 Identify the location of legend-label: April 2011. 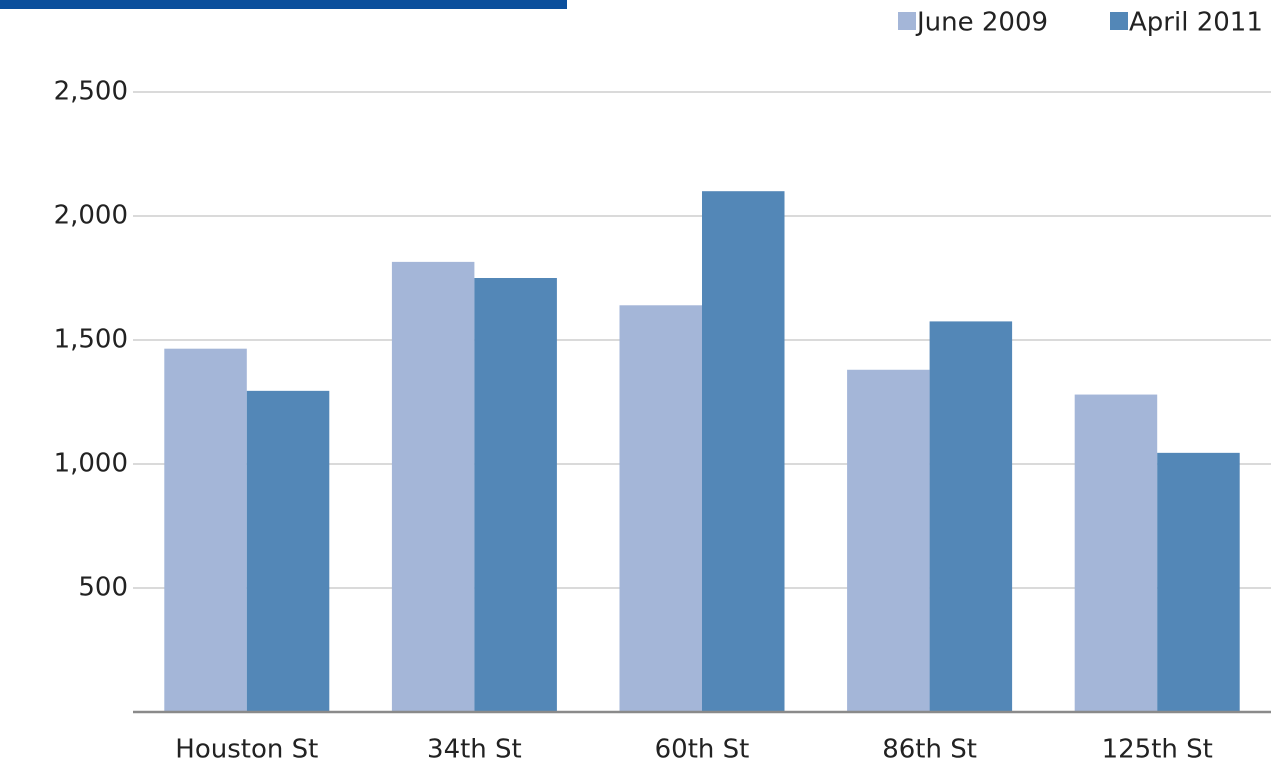
(1196, 23).